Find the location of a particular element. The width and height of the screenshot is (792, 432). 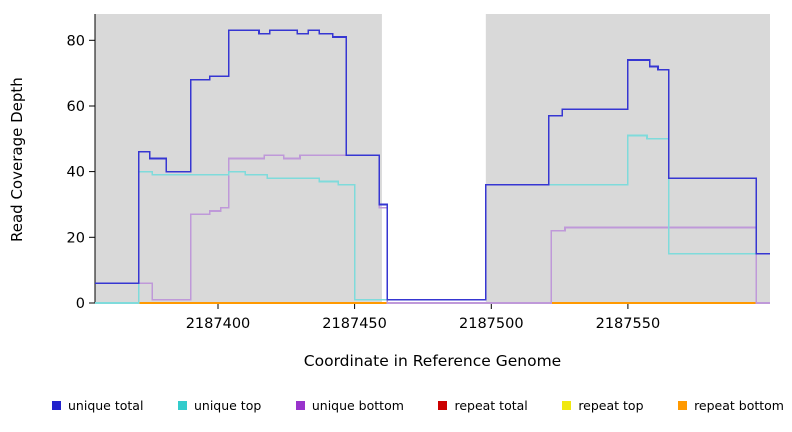

x-tick-label: 2187550 is located at coordinates (628, 324).